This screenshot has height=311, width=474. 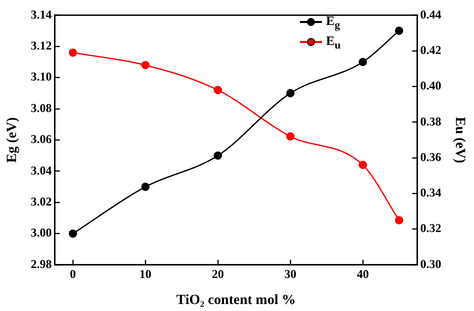 What do you see at coordinates (41, 263) in the screenshot?
I see `y-tick-label: 2.98` at bounding box center [41, 263].